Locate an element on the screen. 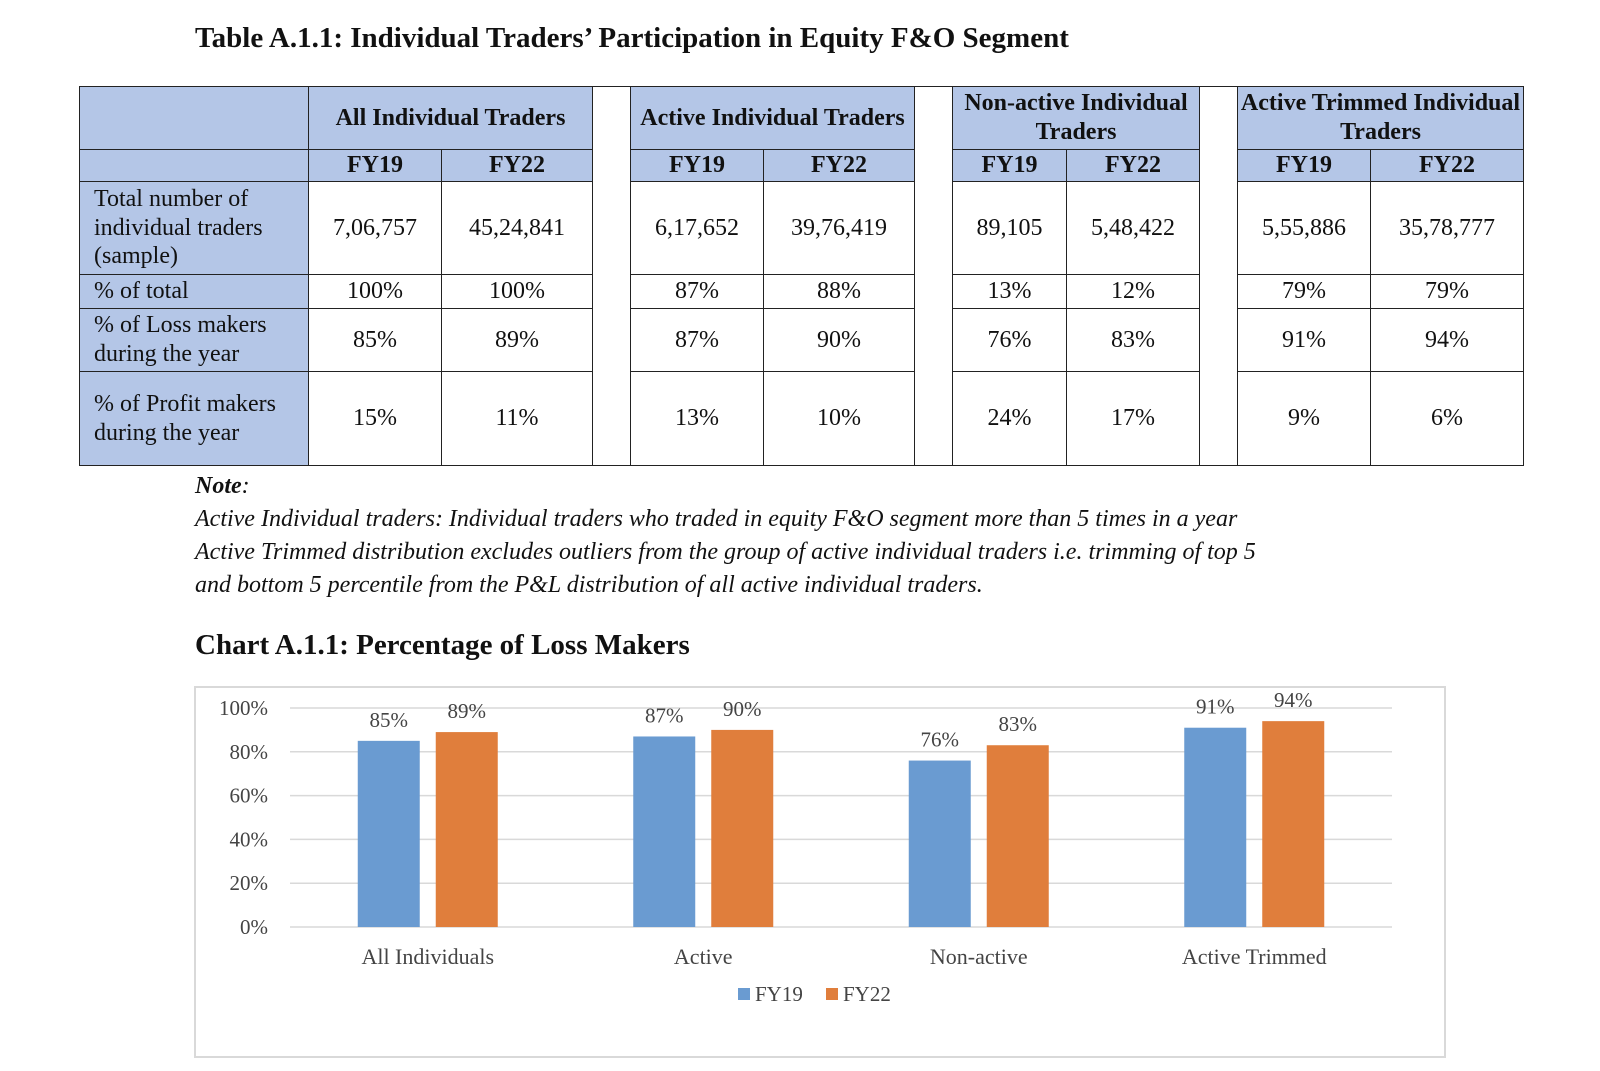 The height and width of the screenshot is (1071, 1600). y-tick-label: 60% is located at coordinates (249, 796).